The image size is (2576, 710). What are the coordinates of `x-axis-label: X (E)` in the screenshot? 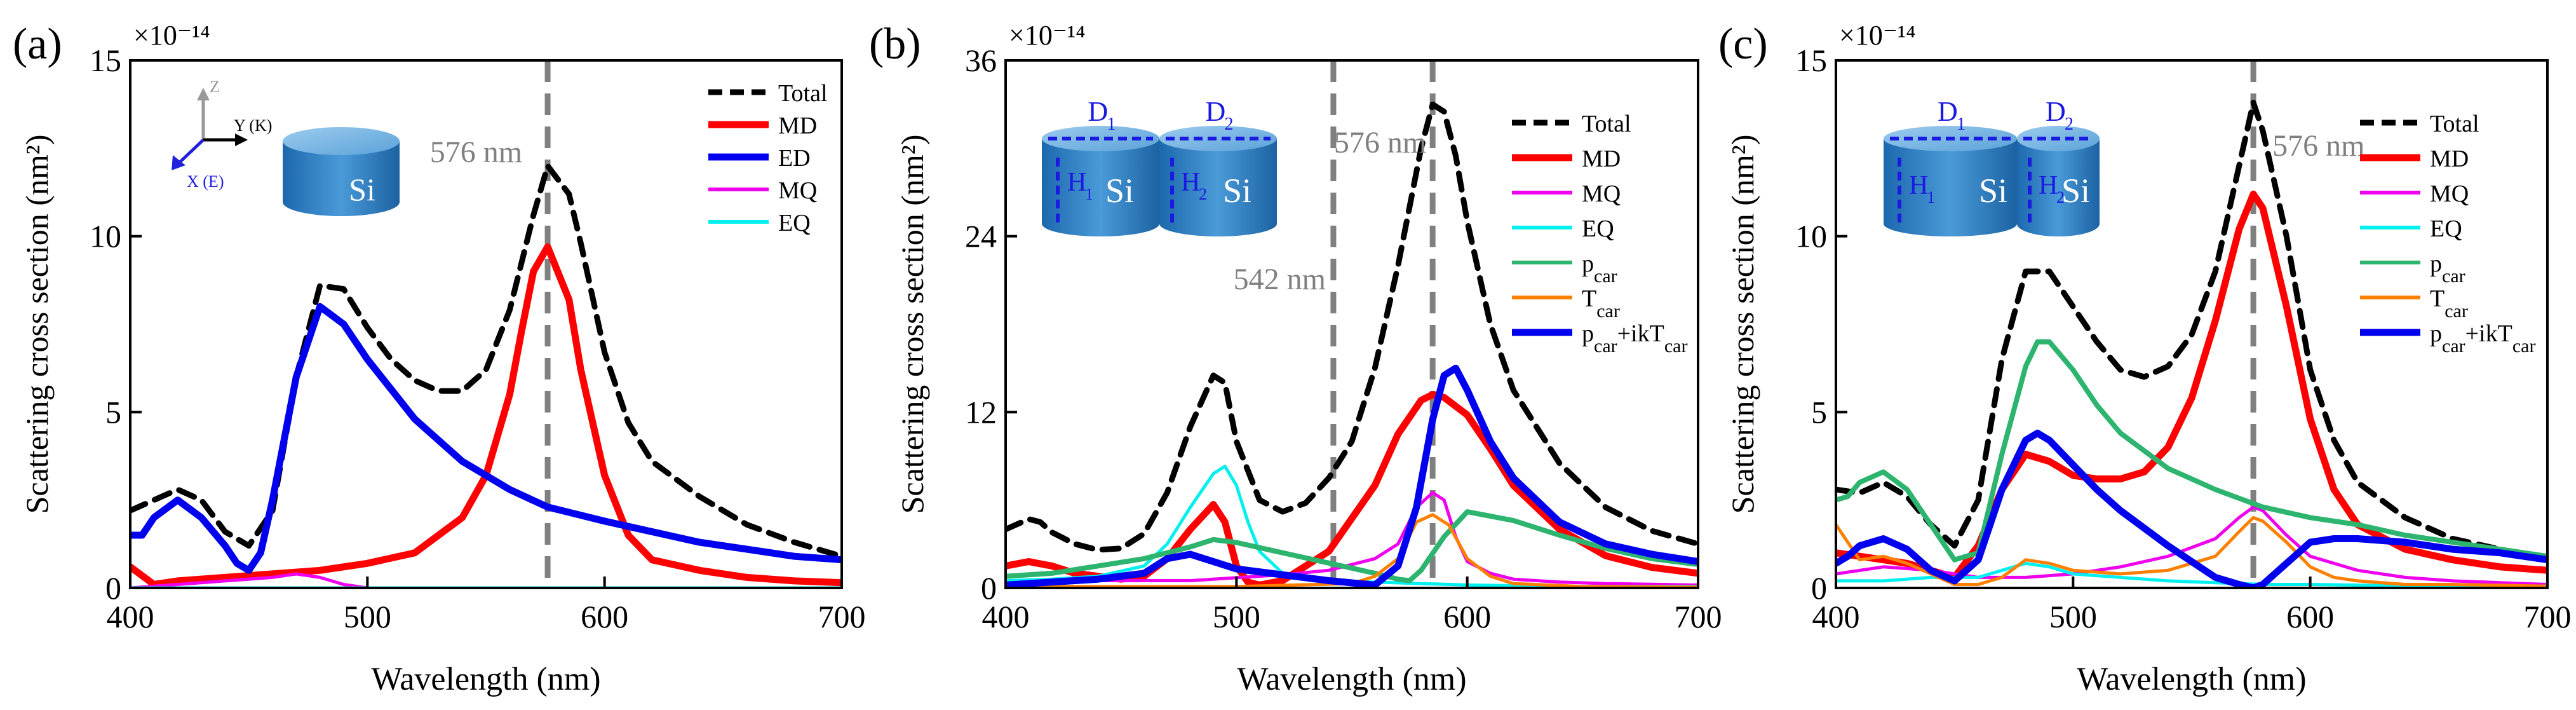 It's located at (205, 181).